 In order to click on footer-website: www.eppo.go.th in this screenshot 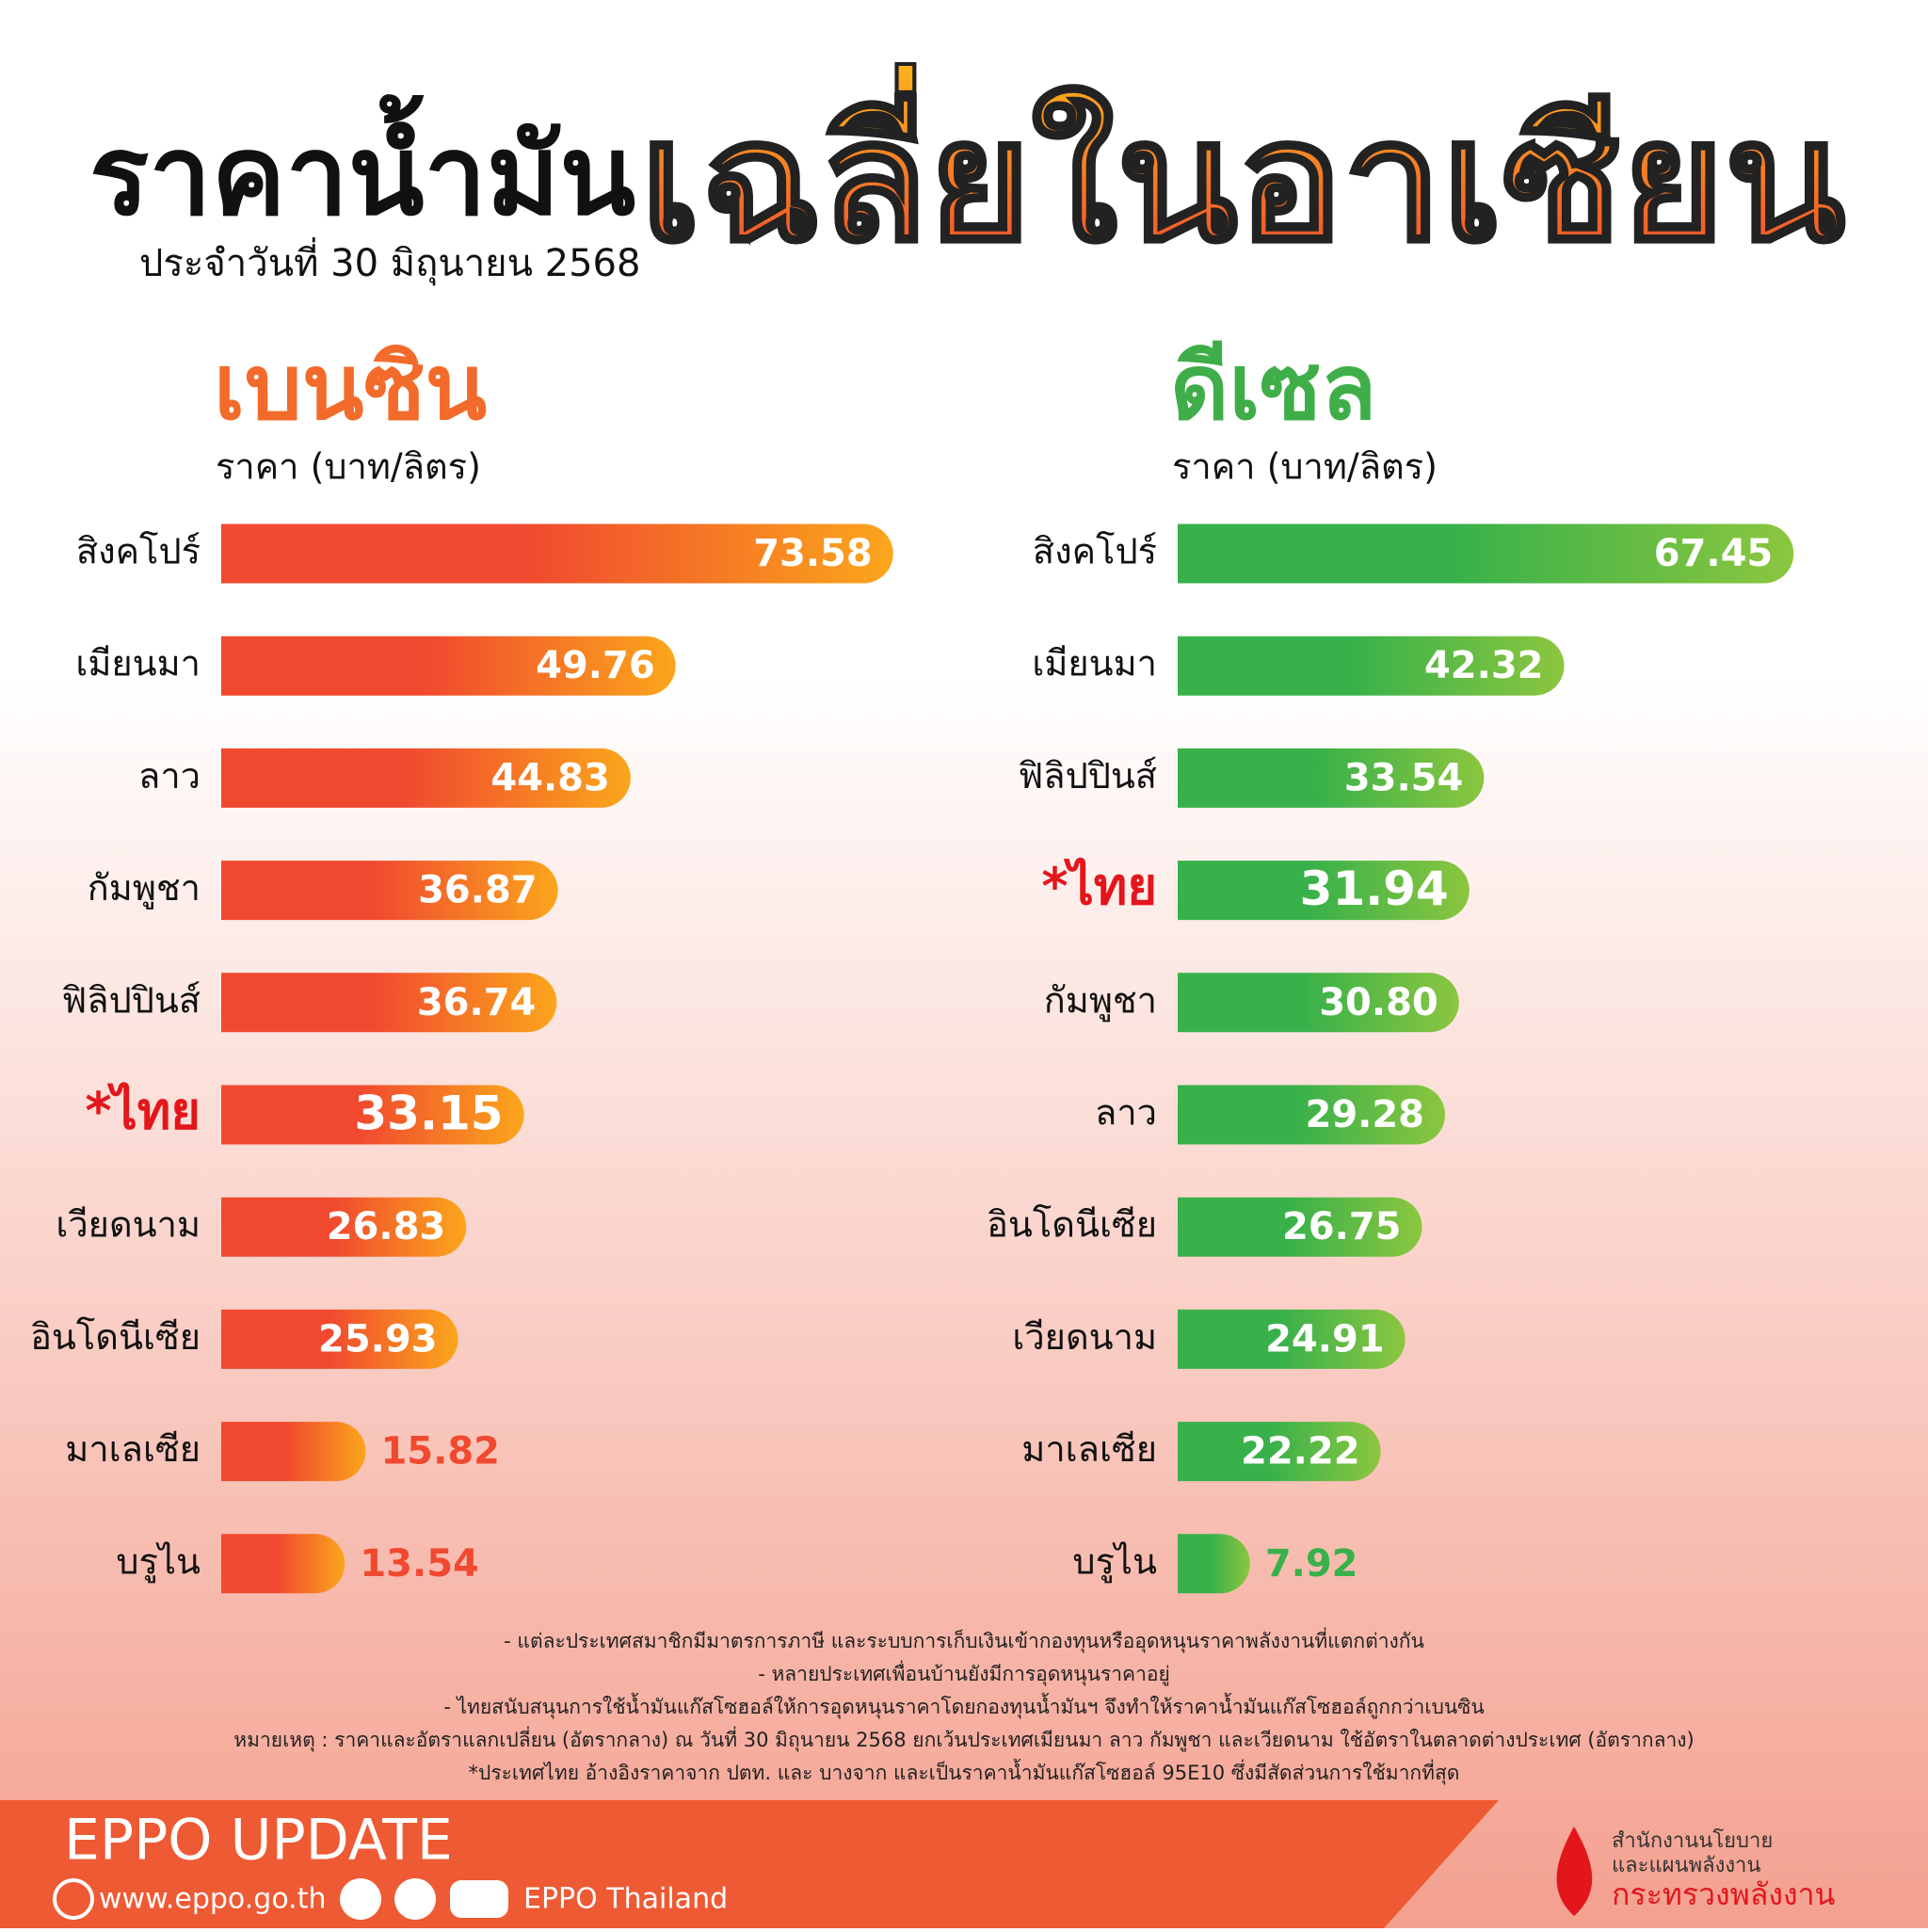, I will do `click(212, 1899)`.